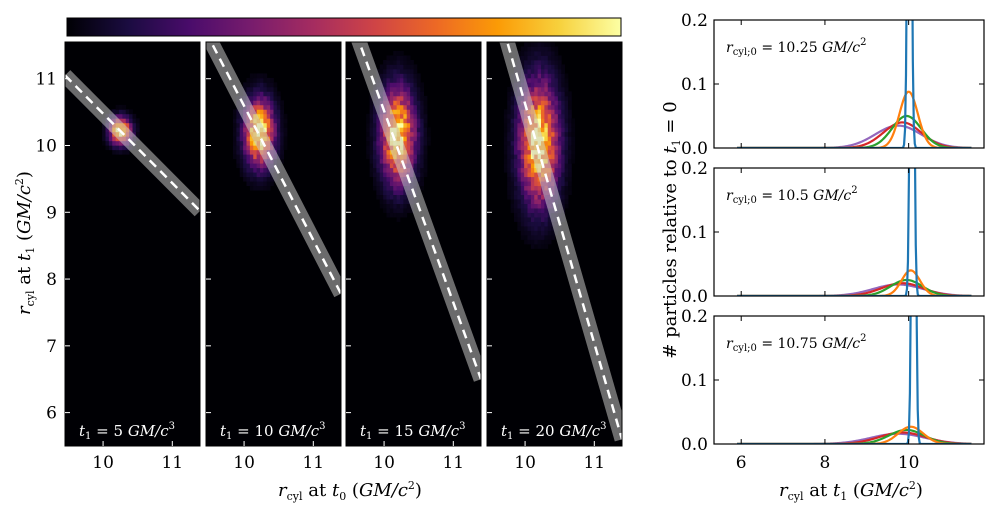 Image resolution: width=997 pixels, height=512 pixels. Describe the element at coordinates (51, 280) in the screenshot. I see `y-tick-label: 8` at that location.